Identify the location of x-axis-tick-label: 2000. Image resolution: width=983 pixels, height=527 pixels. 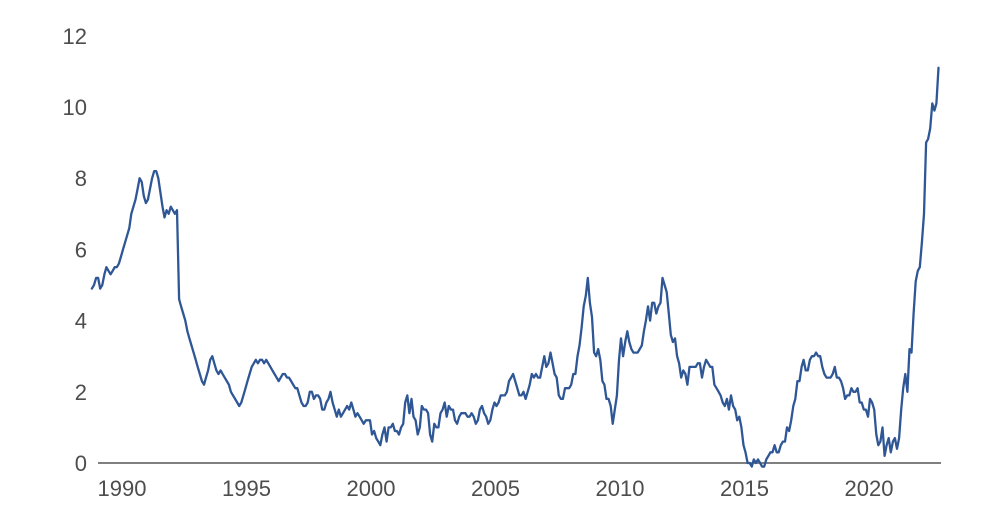
(371, 488).